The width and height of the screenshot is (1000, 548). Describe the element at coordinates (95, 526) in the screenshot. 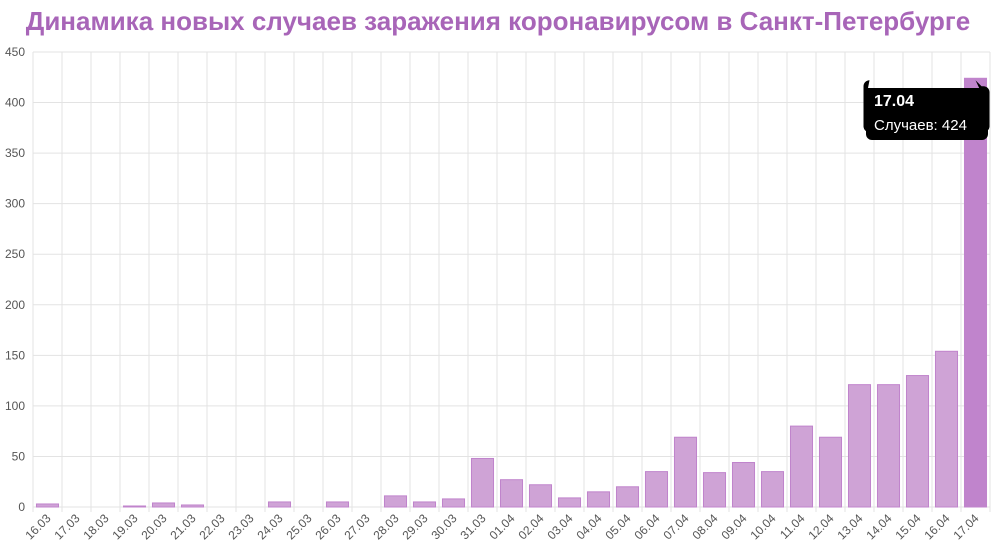

I see `x-tick-label: 18.03` at that location.